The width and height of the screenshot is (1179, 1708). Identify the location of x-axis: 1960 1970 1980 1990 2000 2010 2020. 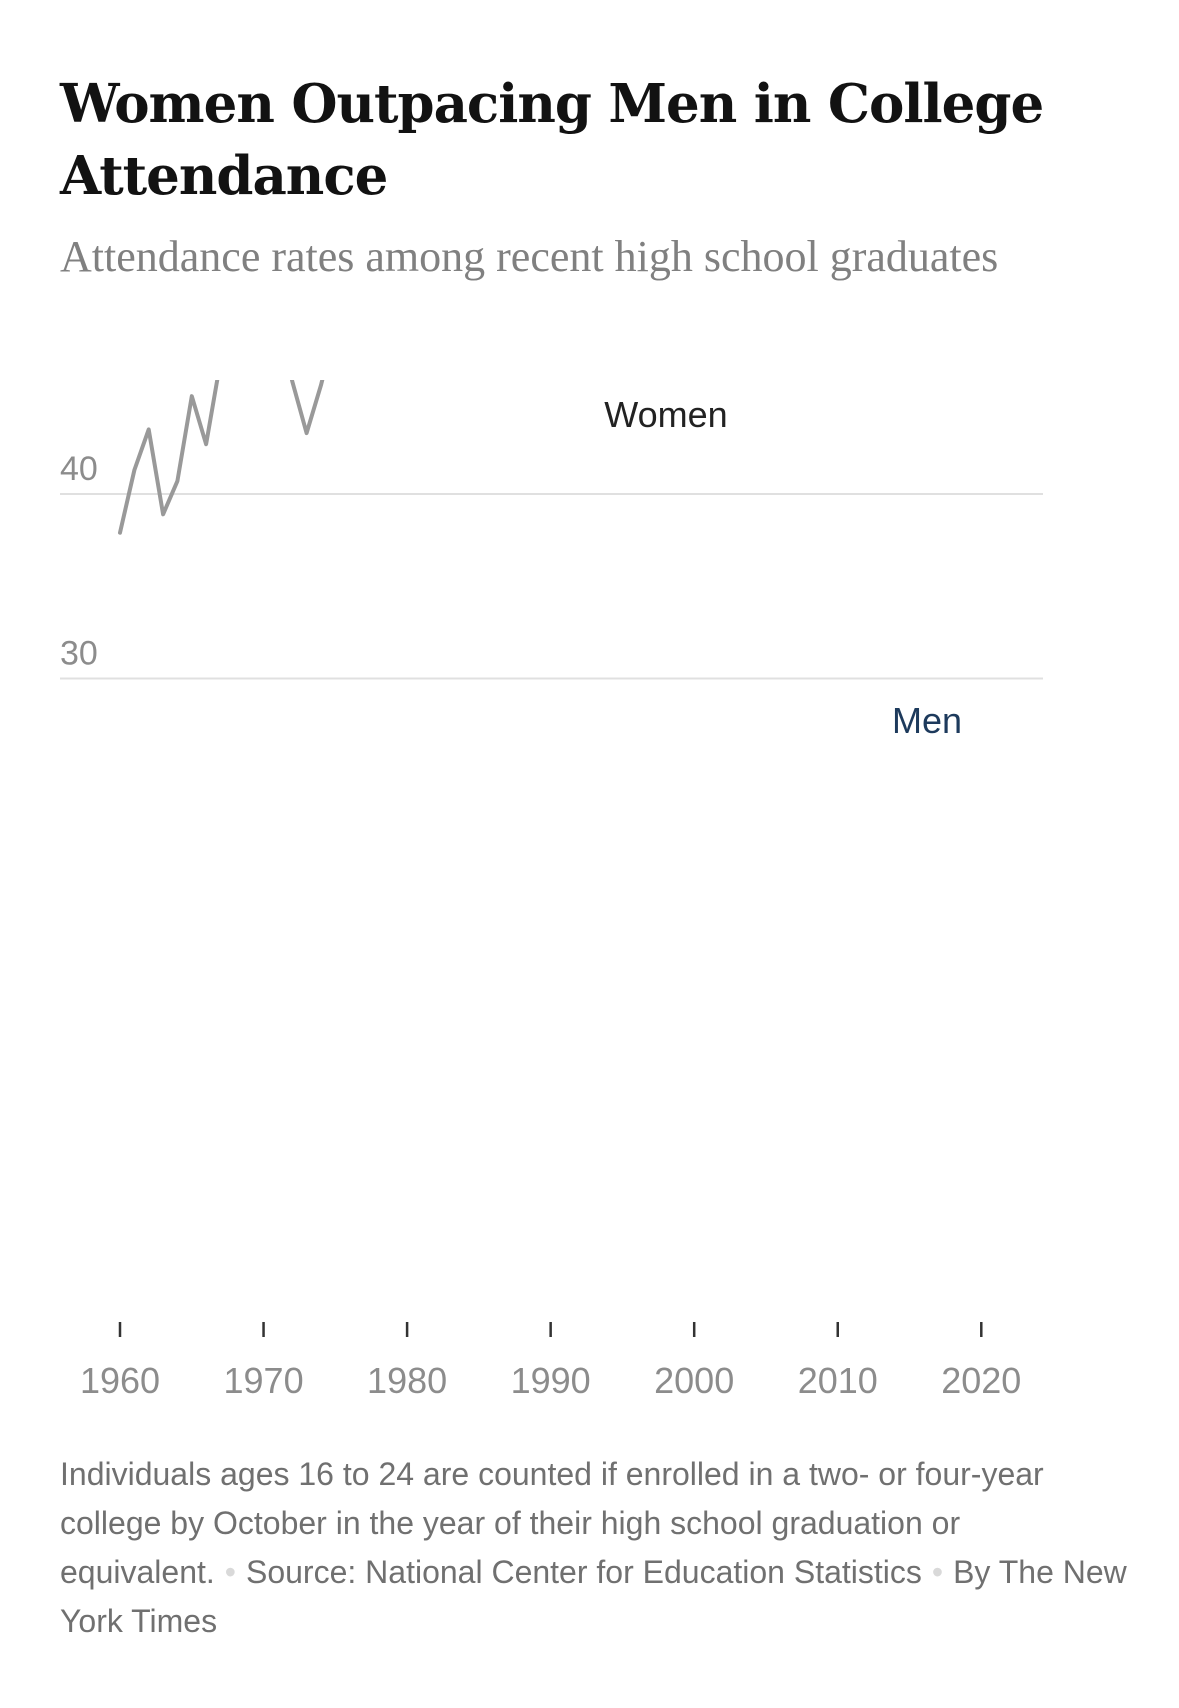
(550, 1361).